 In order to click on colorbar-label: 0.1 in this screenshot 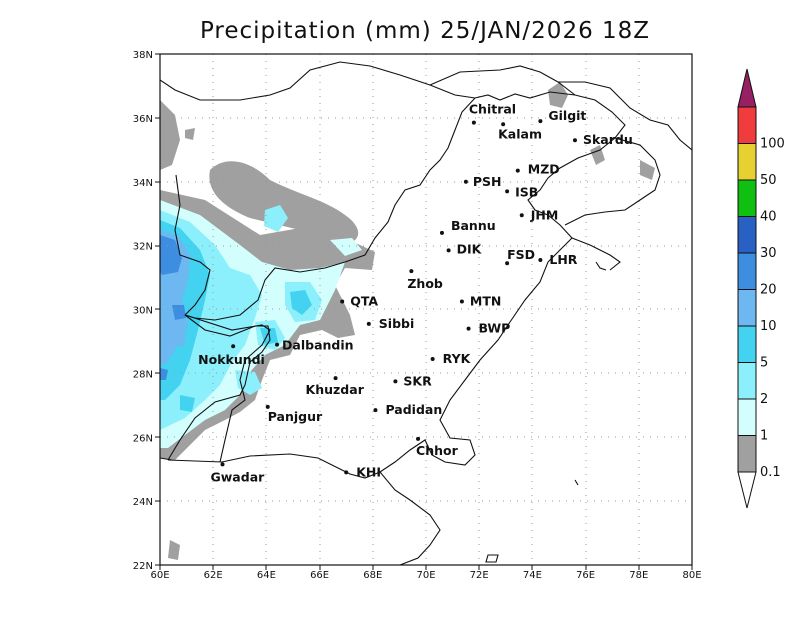, I will do `click(770, 472)`.